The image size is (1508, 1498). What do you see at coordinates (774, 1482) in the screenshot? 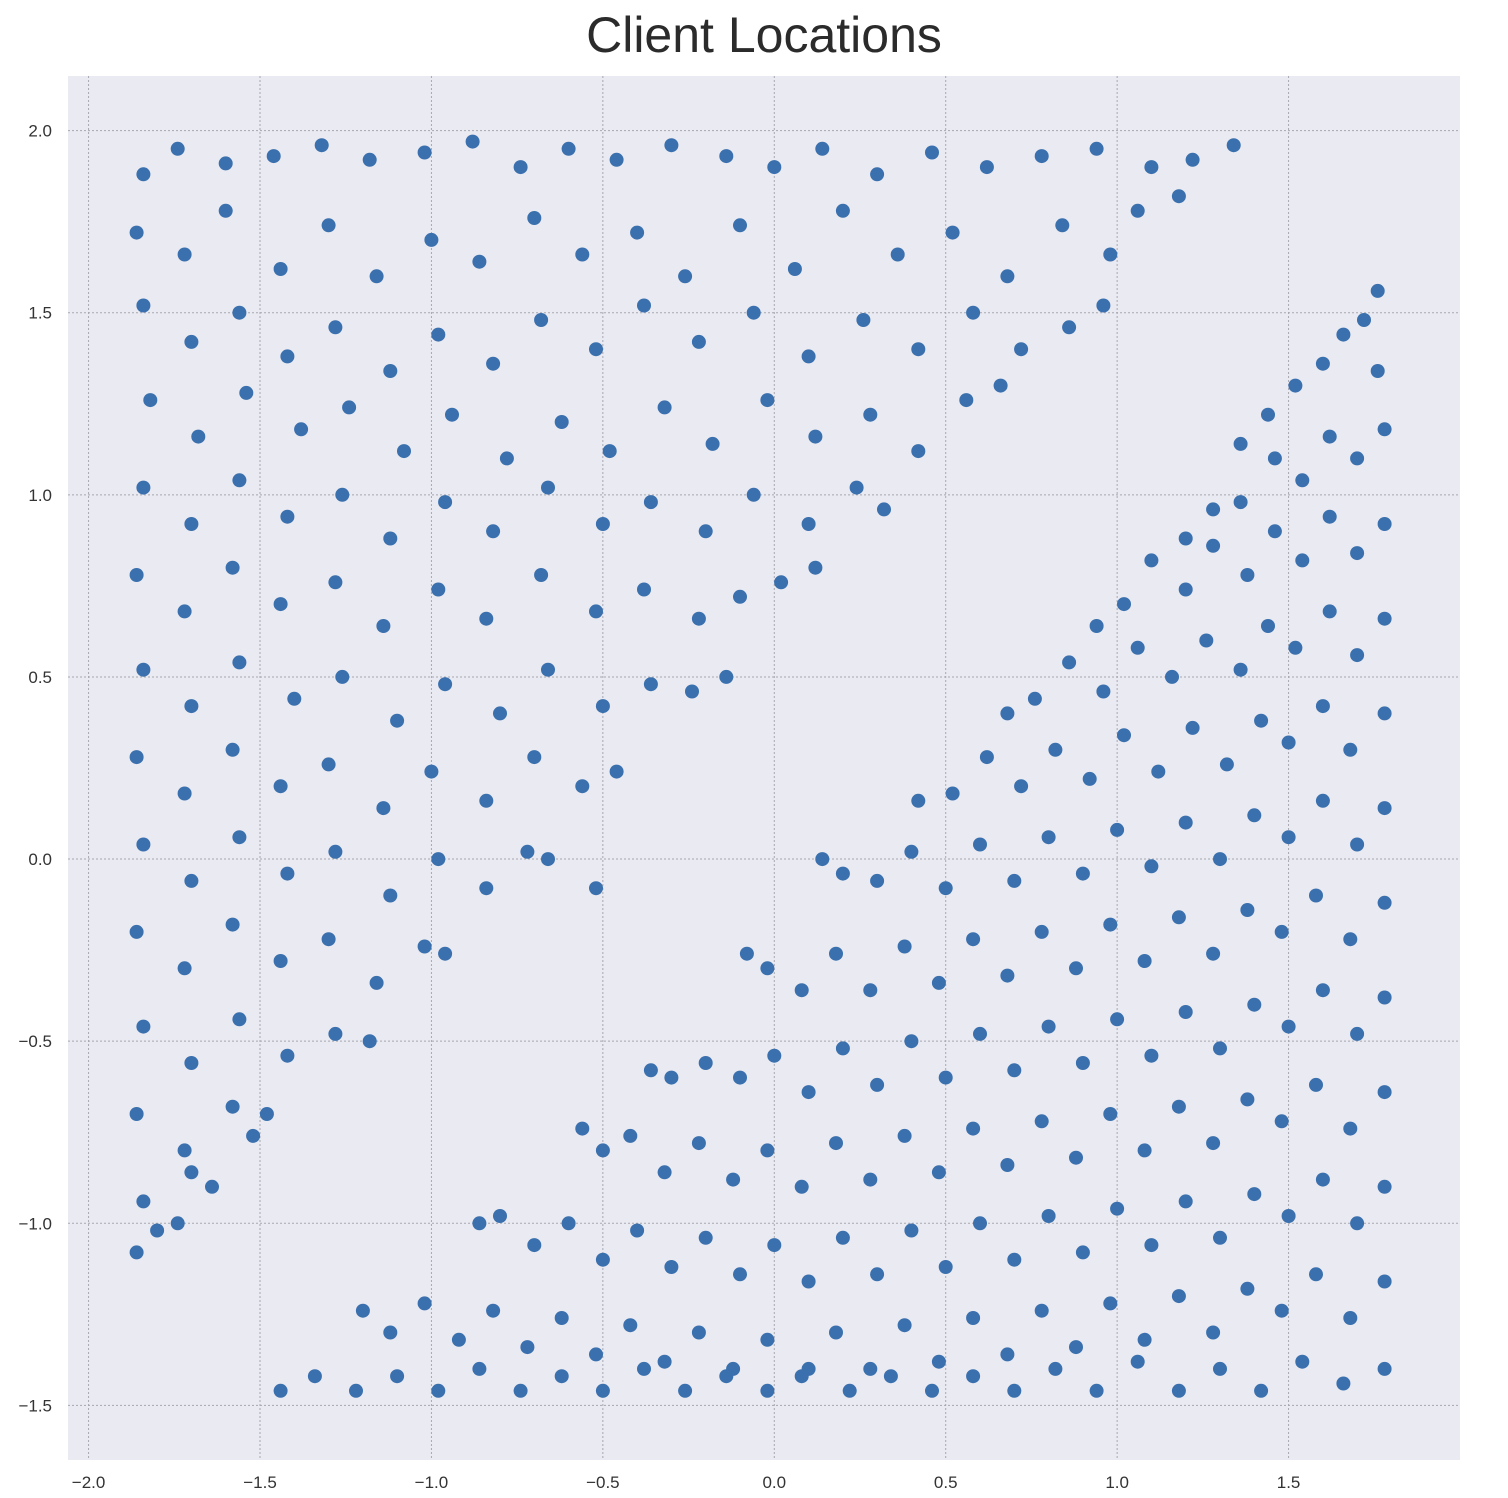
I see `x-tick-label: 0.0` at bounding box center [774, 1482].